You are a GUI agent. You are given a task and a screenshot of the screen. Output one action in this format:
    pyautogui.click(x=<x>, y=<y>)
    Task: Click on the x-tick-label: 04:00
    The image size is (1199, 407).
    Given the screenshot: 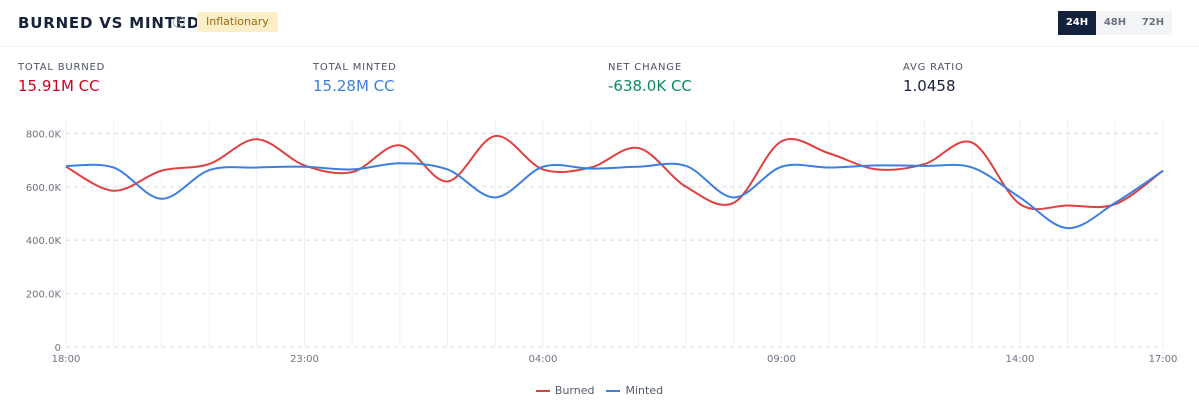 What is the action you would take?
    pyautogui.click(x=543, y=359)
    